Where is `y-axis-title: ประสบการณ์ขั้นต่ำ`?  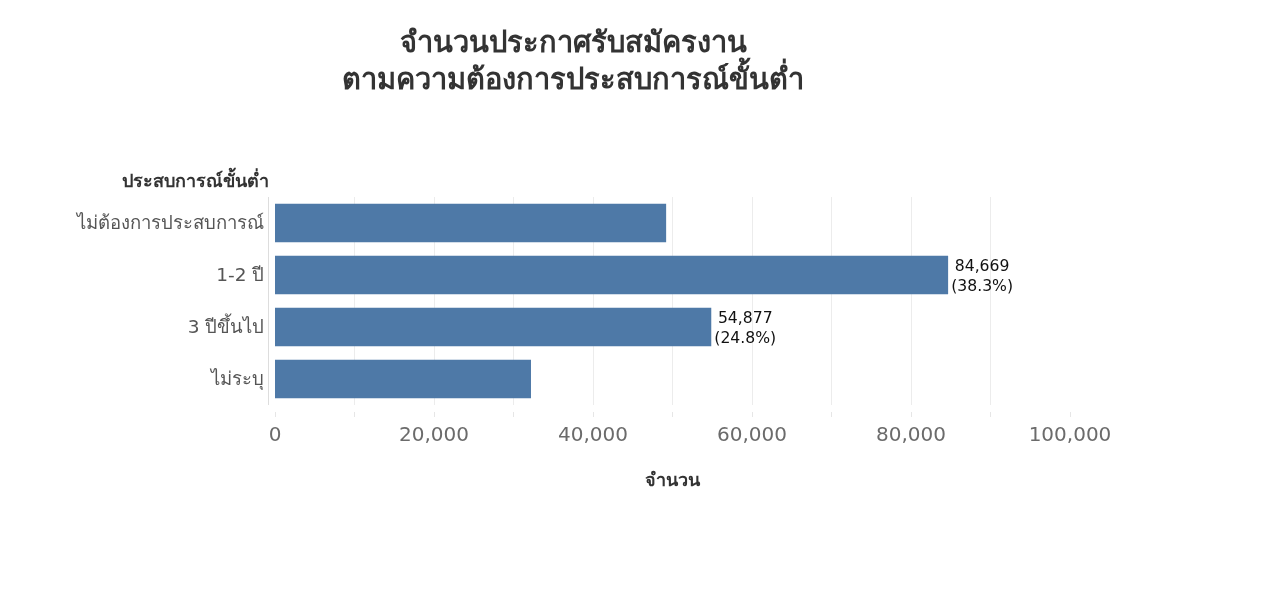 y-axis-title: ประสบการณ์ขั้นต่ำ is located at coordinates (195, 179).